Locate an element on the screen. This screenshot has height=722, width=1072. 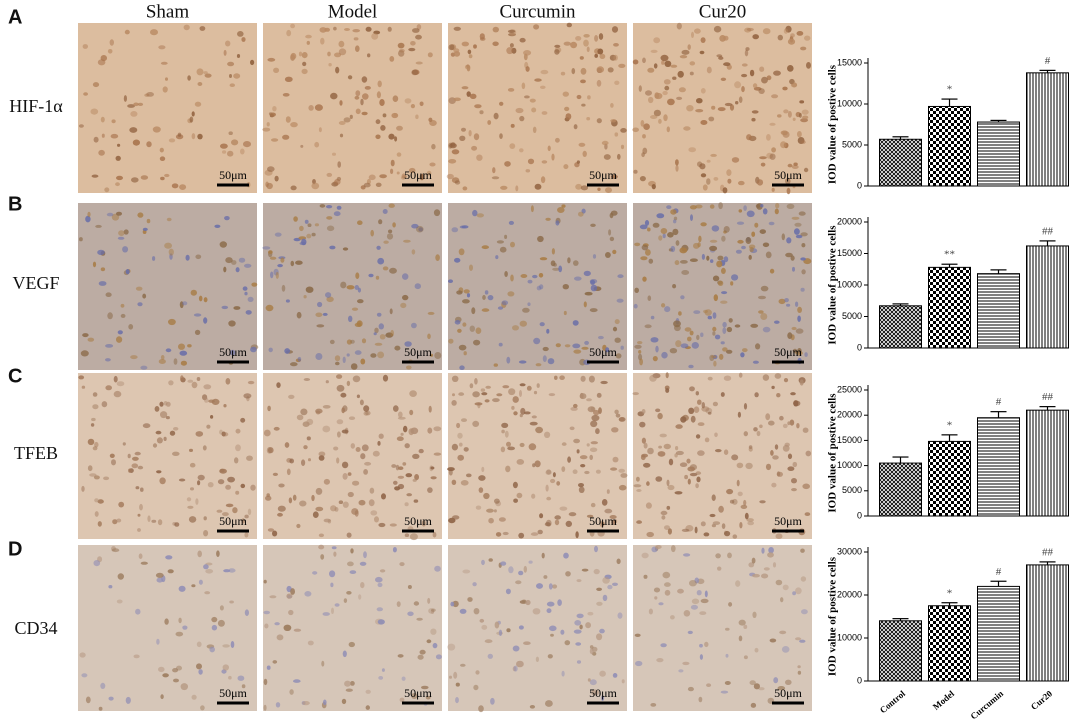
x-tick-label: Control is located at coordinates (893, 701).